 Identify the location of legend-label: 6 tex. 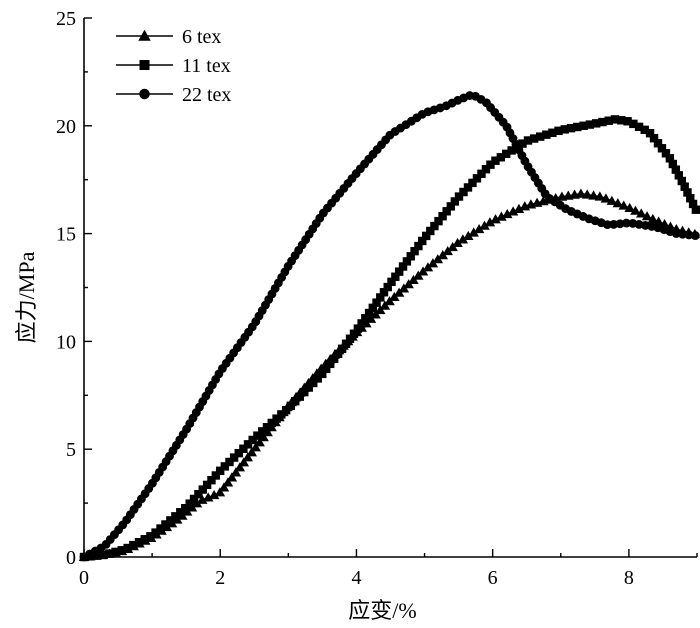
(201, 37).